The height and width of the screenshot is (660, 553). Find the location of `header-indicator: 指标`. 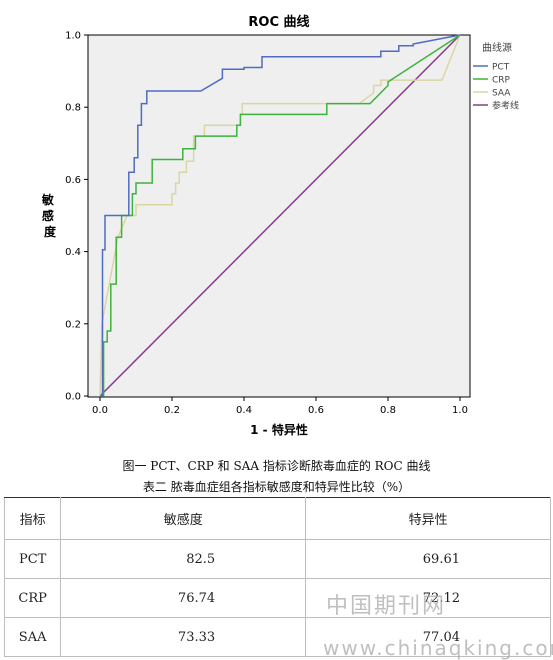

header-indicator: 指标 is located at coordinates (32, 518).